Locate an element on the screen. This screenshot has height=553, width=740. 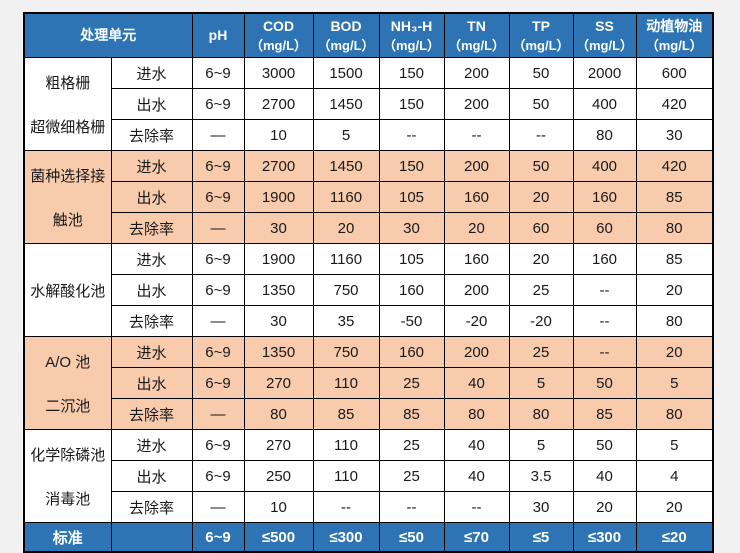
cell-tn: ≤70 is located at coordinates (476, 537).